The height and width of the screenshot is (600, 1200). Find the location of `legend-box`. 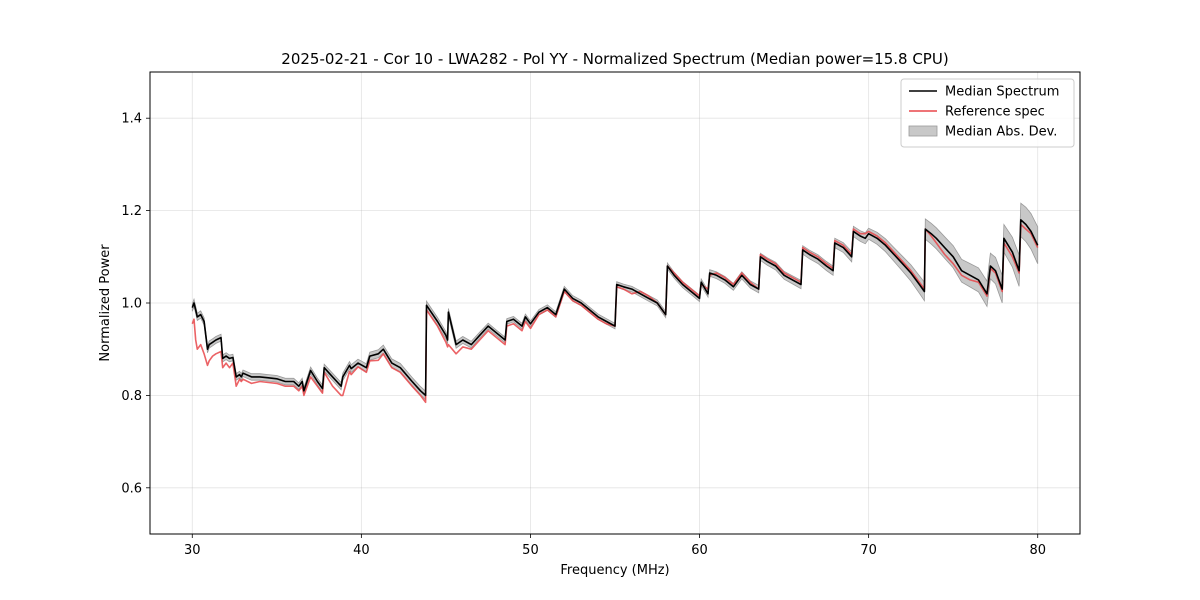

legend-box is located at coordinates (987, 113).